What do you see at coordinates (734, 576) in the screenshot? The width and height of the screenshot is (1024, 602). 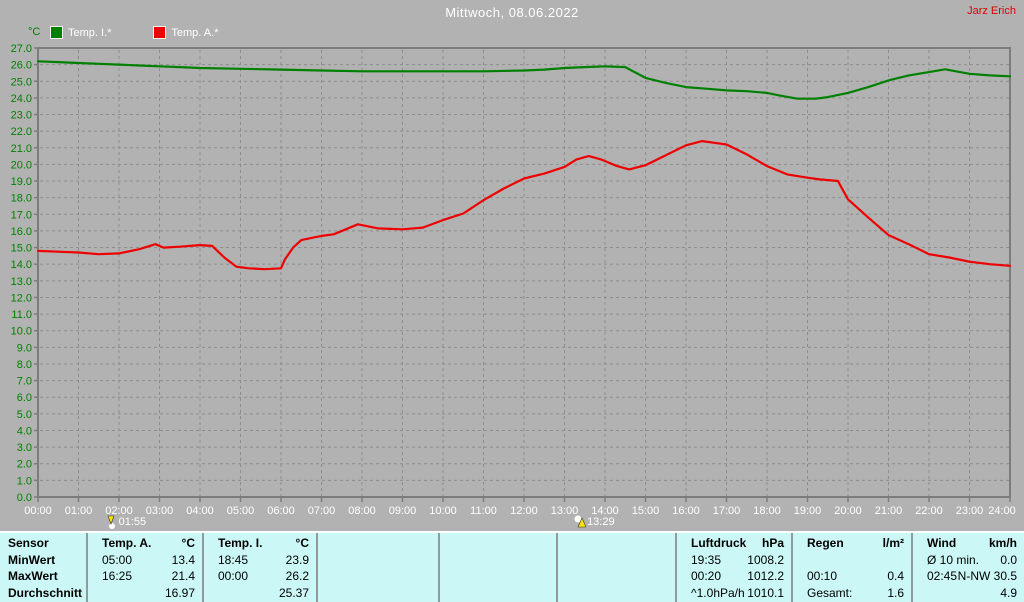 I see `stats-value-cell: 00:20 1012.2` at bounding box center [734, 576].